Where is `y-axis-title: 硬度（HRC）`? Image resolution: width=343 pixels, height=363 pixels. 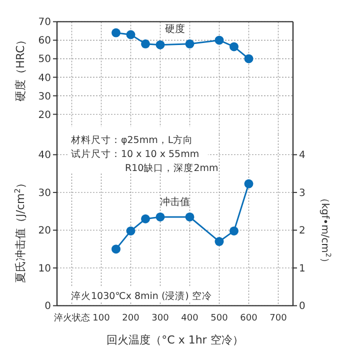
y-axis-title: 硬度（HRC） is located at coordinates (20, 68).